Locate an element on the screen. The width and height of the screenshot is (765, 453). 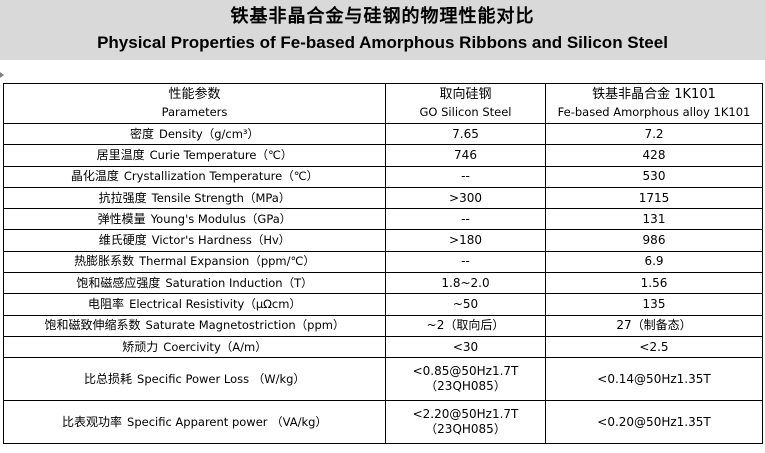
parameter-name-en: Thermal Expansion（ppm/℃） is located at coordinates (227, 261).